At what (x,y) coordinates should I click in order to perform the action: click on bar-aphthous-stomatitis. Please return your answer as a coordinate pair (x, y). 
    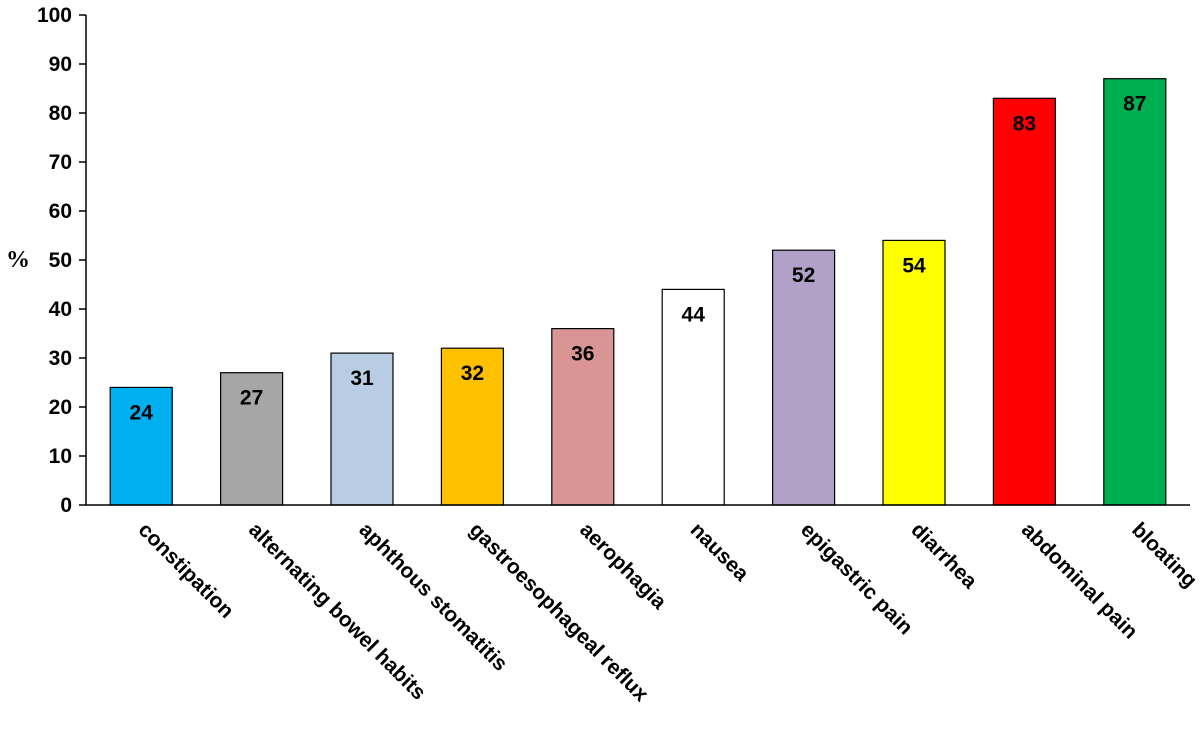
    Looking at the image, I should click on (362, 429).